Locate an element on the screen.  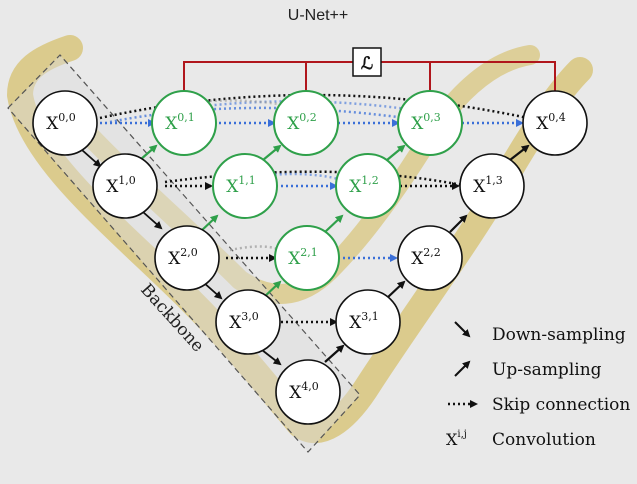
node-label: X0,1 is located at coordinates (180, 122).